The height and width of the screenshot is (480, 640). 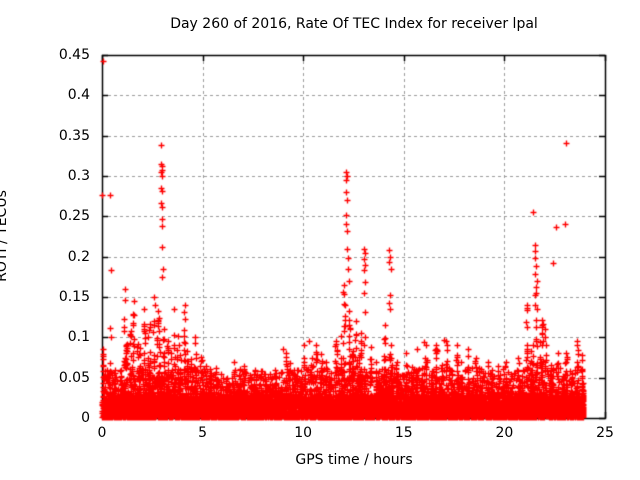 What do you see at coordinates (74, 377) in the screenshot?
I see `y-tick-label: 0.05` at bounding box center [74, 377].